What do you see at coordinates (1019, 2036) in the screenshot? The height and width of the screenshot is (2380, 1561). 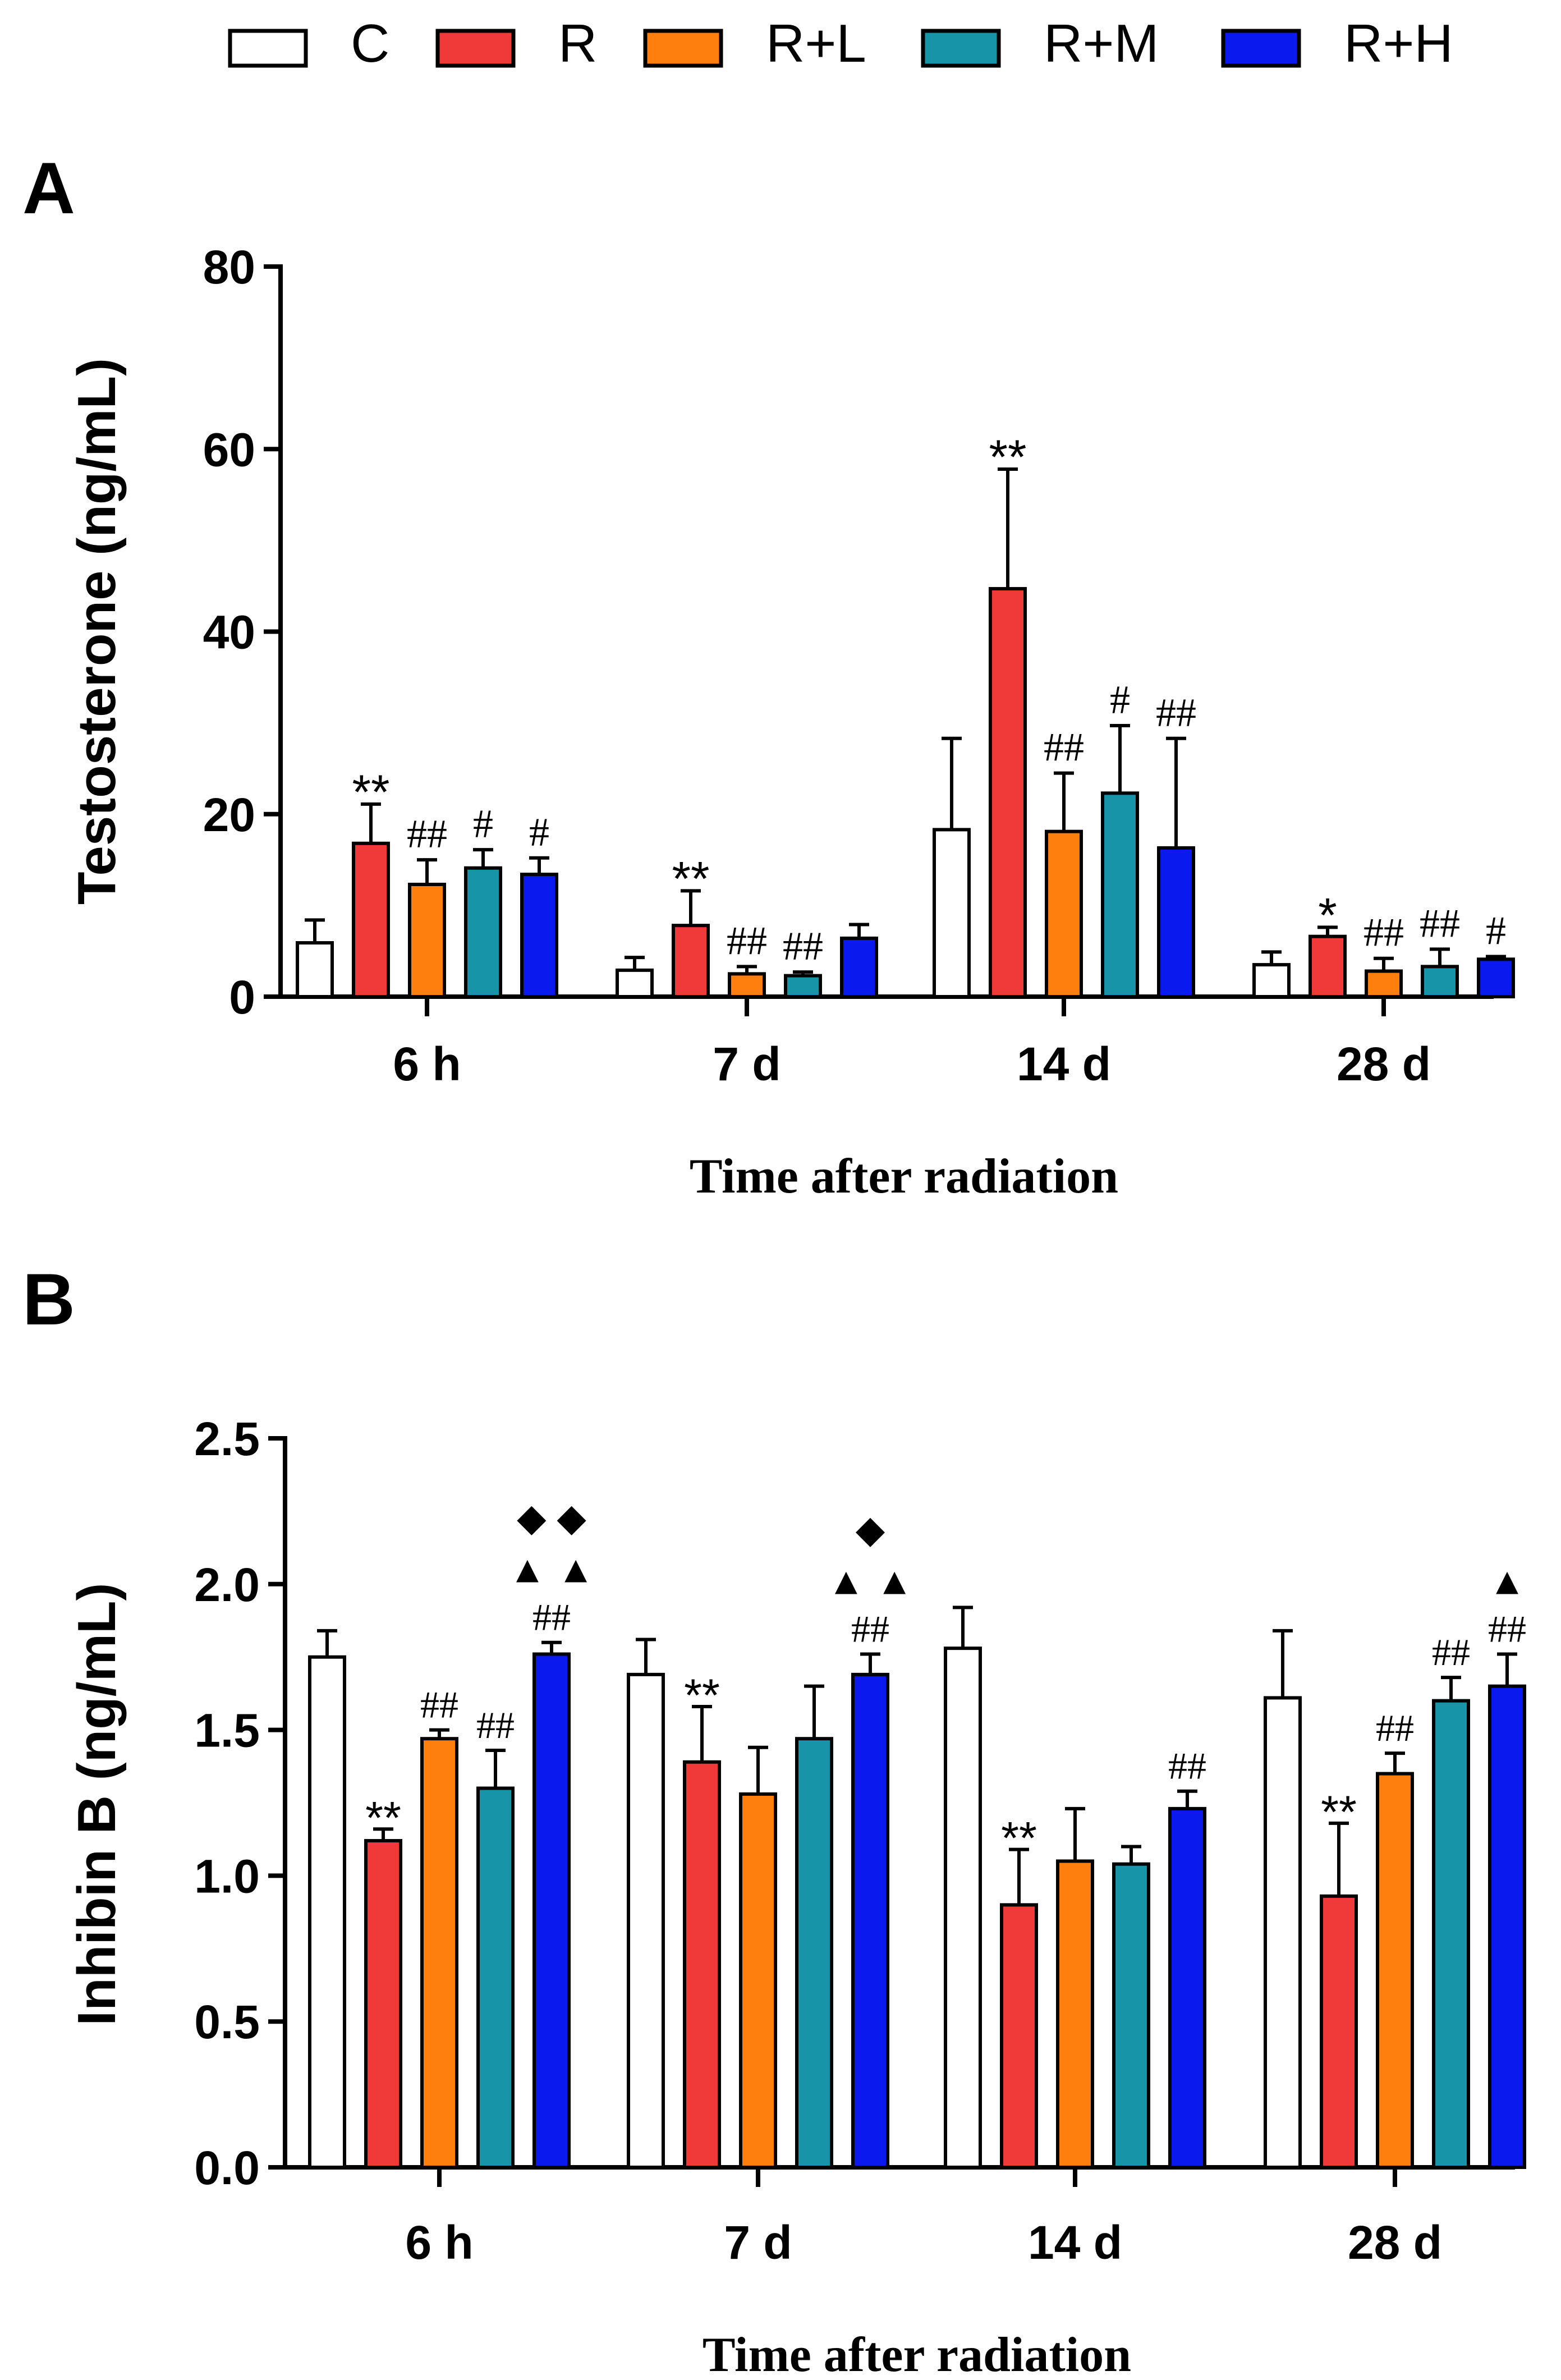 I see `bar-r-14d` at bounding box center [1019, 2036].